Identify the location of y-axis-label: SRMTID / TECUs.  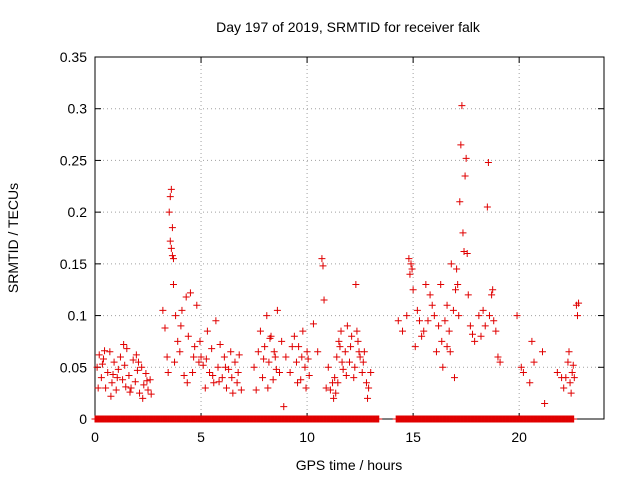
(13, 238).